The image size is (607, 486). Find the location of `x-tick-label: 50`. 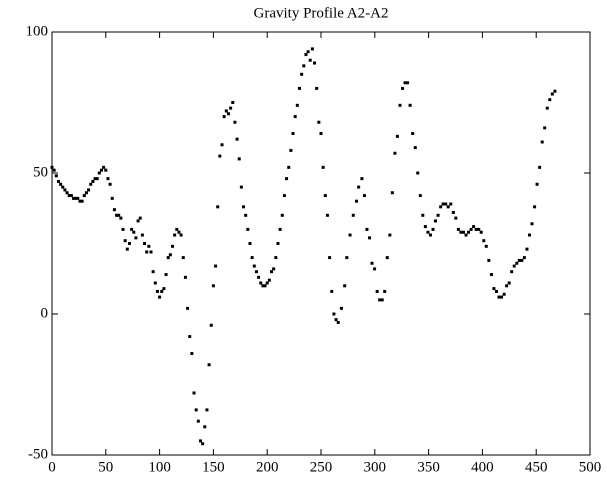

x-tick-label: 50 is located at coordinates (105, 467).